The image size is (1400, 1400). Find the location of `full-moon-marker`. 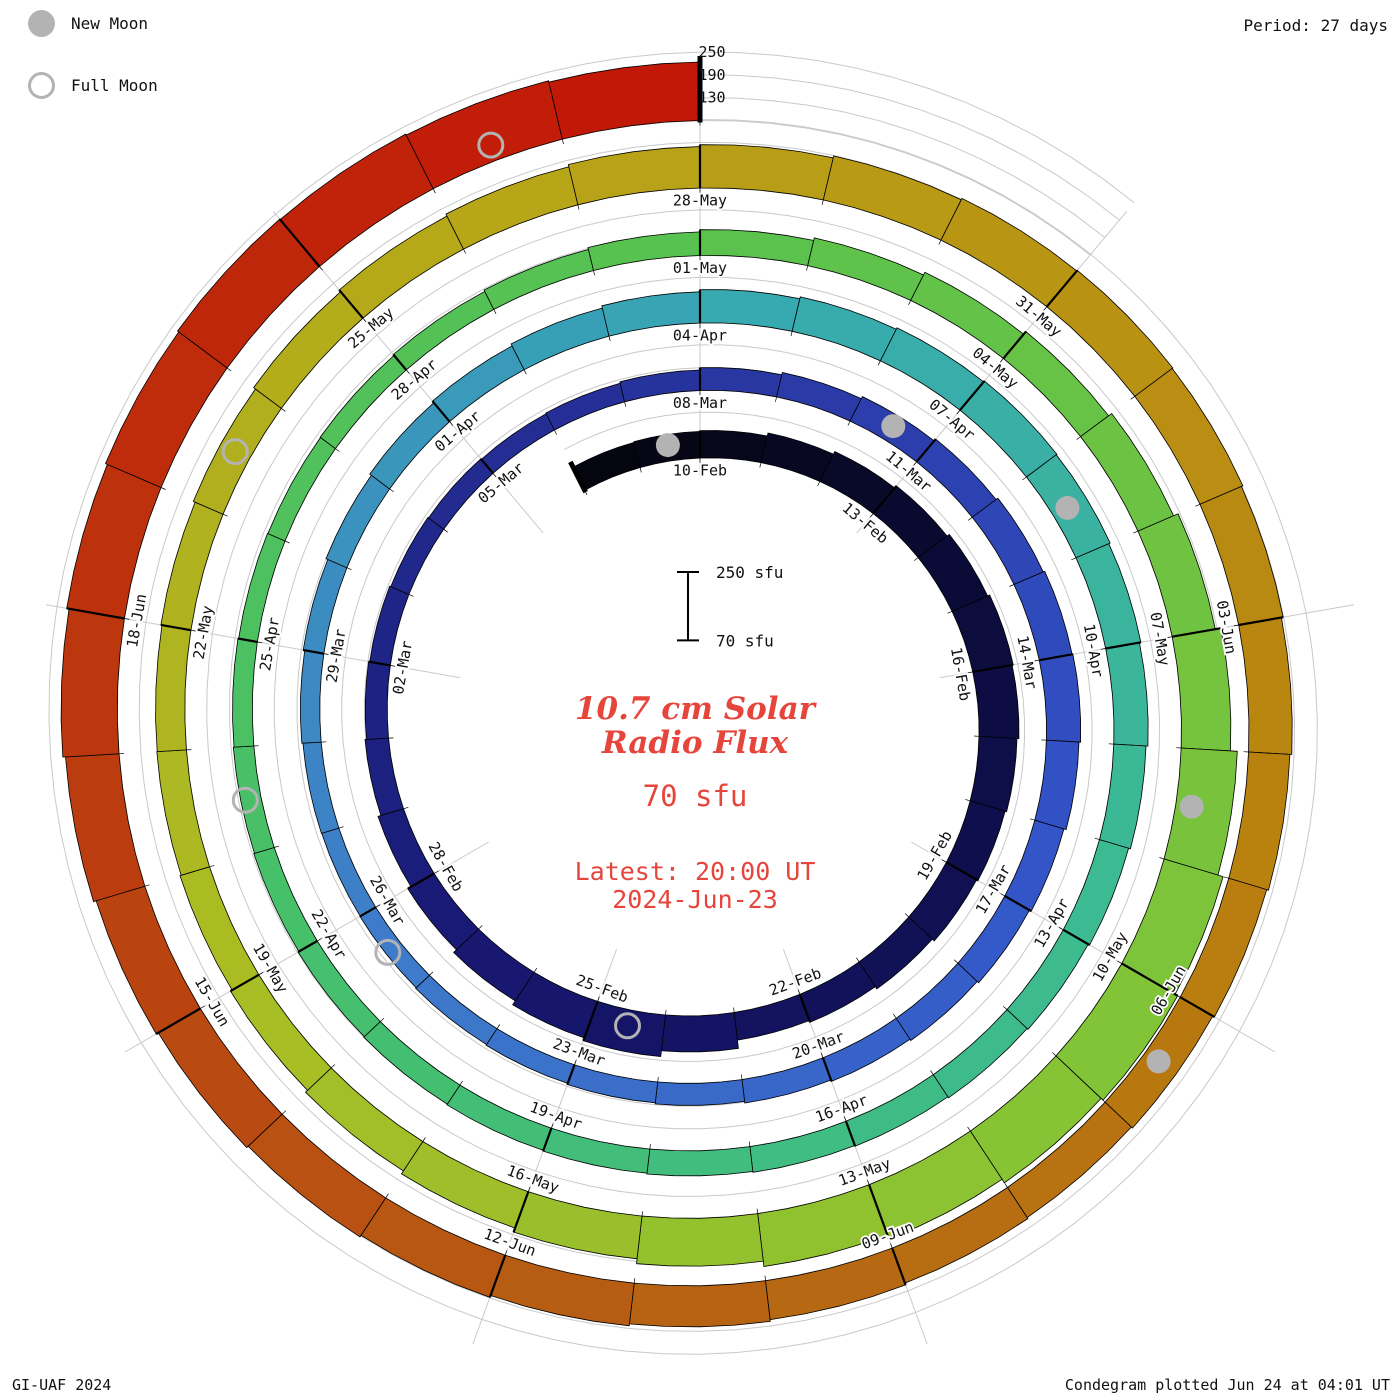

full-moon-marker is located at coordinates (388, 952).